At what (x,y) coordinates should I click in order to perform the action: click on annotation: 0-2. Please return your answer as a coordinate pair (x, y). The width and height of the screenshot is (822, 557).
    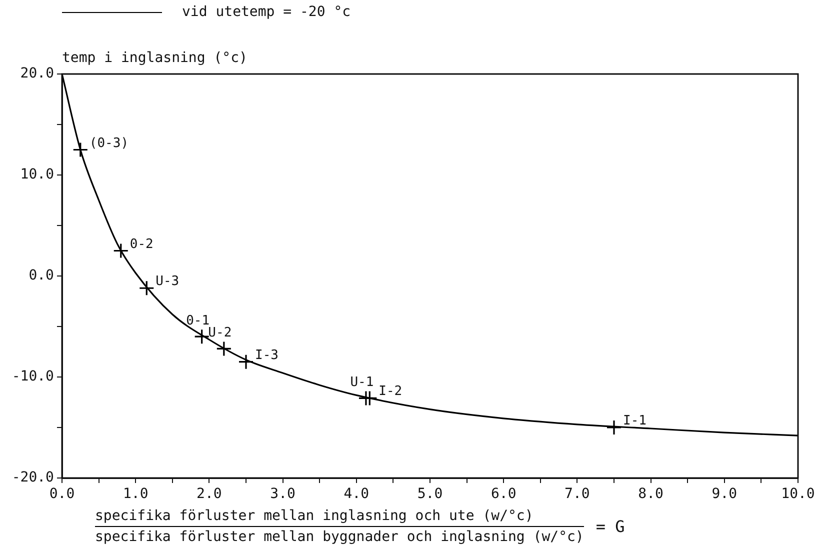
    Looking at the image, I should click on (142, 244).